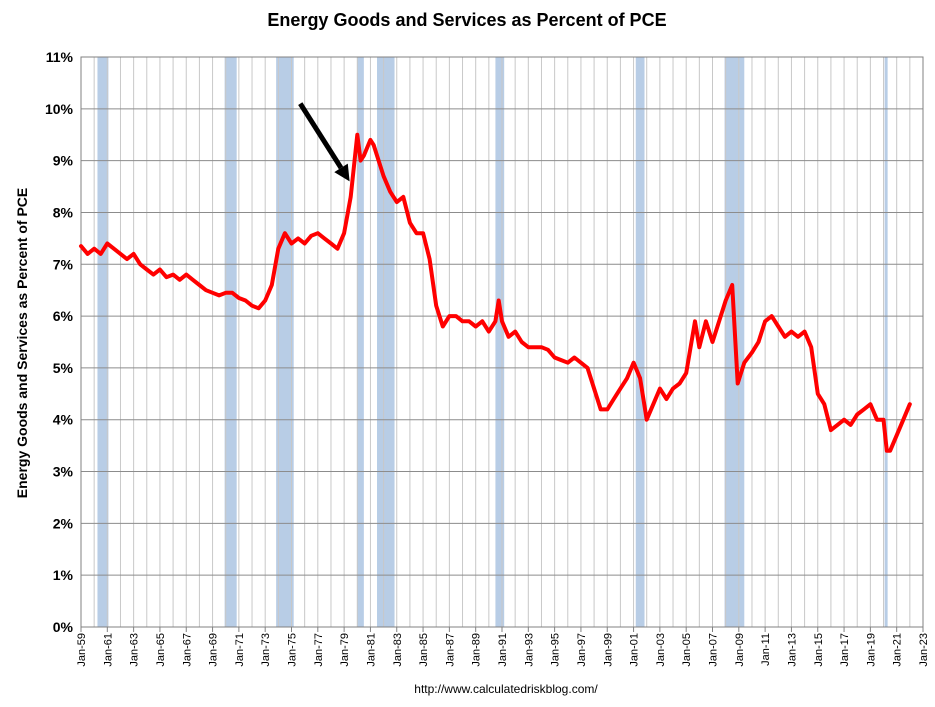 The height and width of the screenshot is (707, 935). I want to click on x-tick-label: Jan-17, so click(845, 650).